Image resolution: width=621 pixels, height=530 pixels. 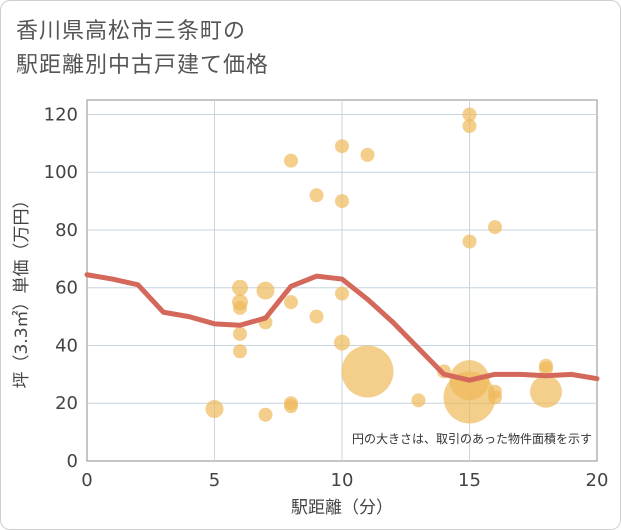 What do you see at coordinates (472, 438) in the screenshot?
I see `bubble-size-note: 円の大きさは、取引のあった物件面積を示す` at bounding box center [472, 438].